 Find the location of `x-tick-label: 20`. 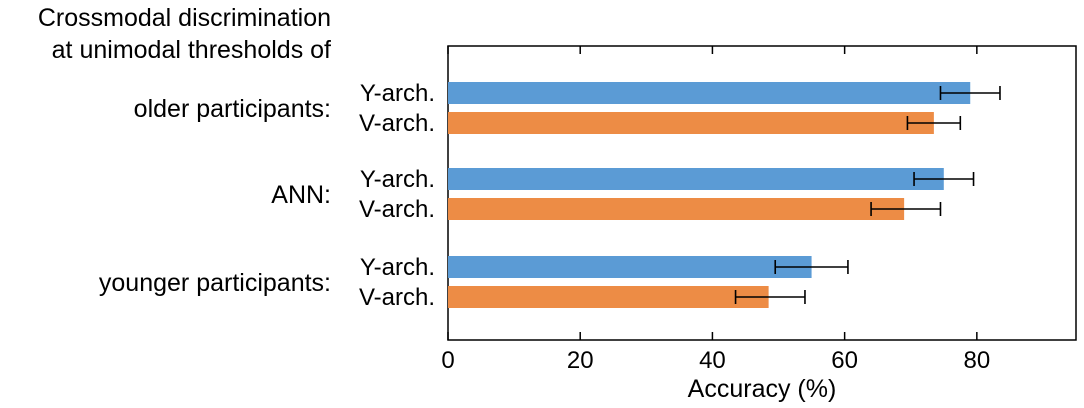

x-tick-label: 20 is located at coordinates (580, 360).